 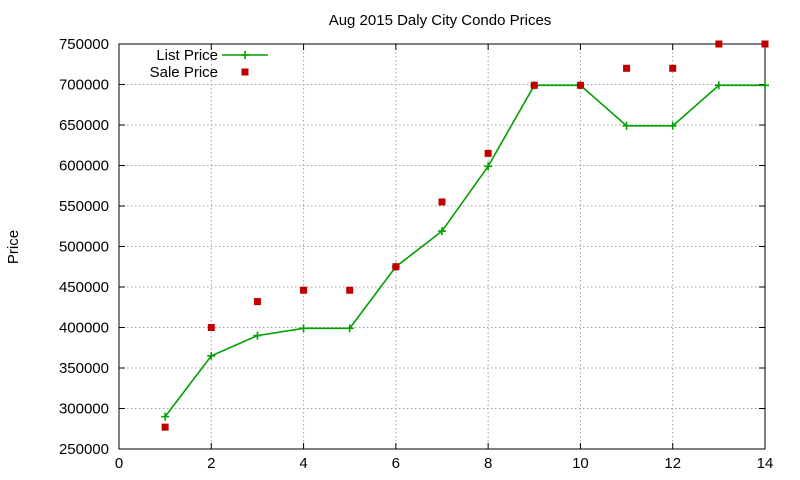 What do you see at coordinates (245, 55) in the screenshot?
I see `legend-plus-swatch` at bounding box center [245, 55].